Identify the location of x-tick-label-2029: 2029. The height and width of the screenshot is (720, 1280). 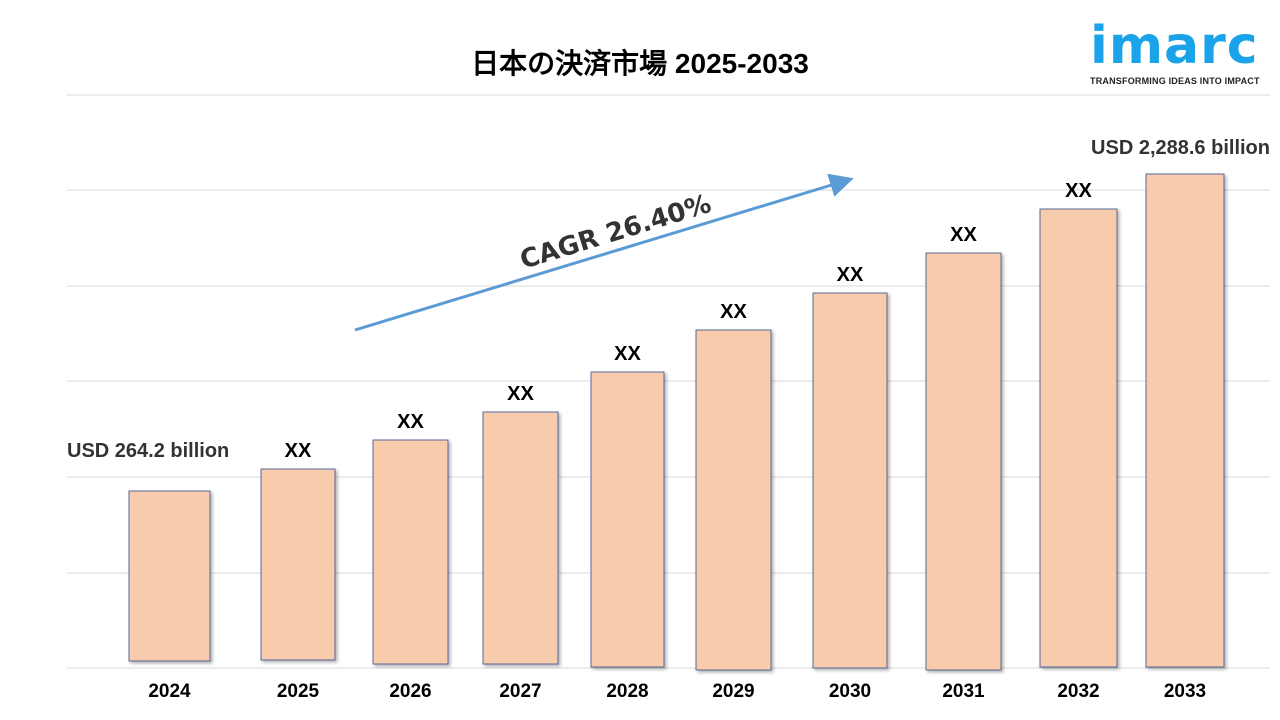
(733, 691).